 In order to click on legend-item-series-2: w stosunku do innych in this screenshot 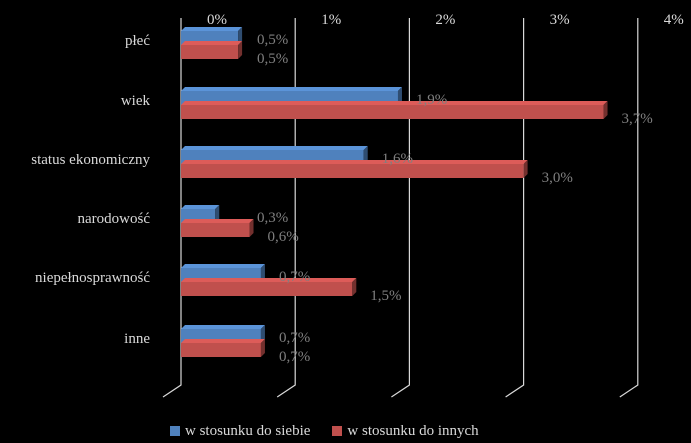, I will do `click(405, 431)`.